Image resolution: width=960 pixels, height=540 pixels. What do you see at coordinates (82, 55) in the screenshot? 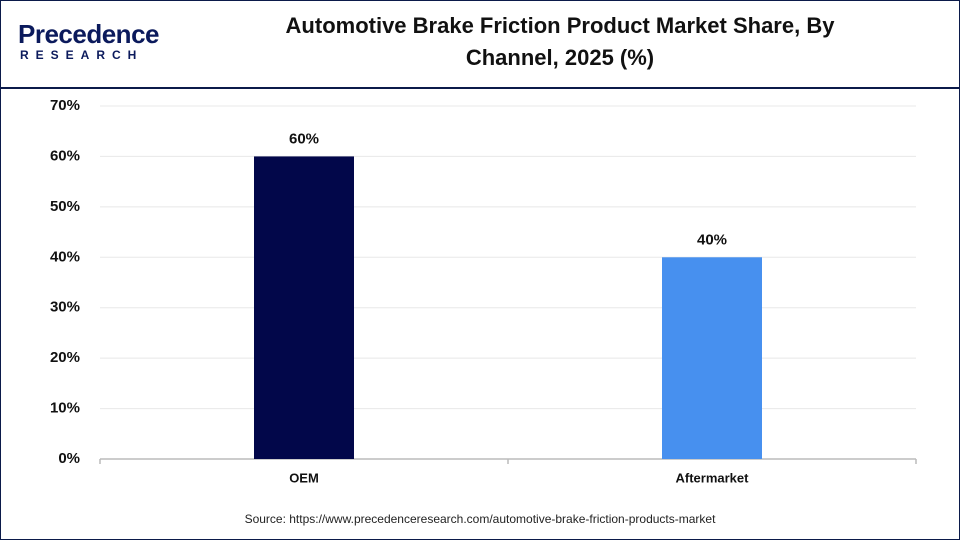
I see `logo-tagline: RESEARCH` at bounding box center [82, 55].